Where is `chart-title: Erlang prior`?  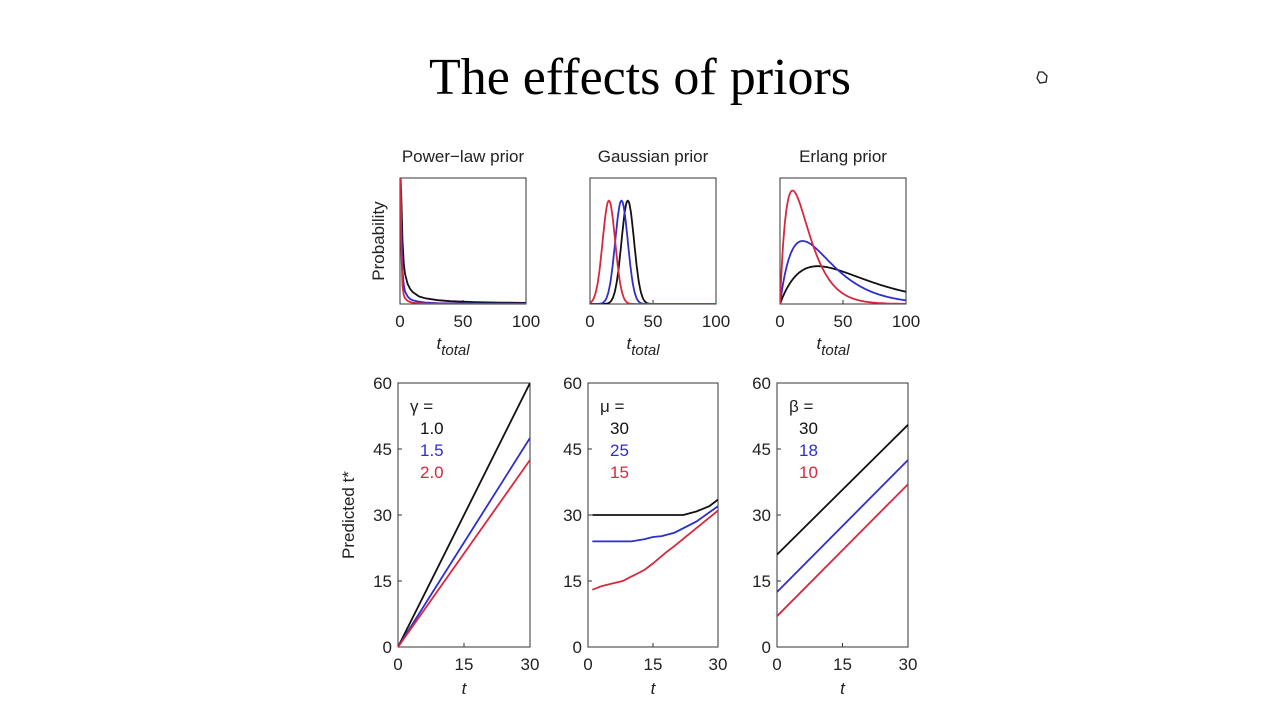
chart-title: Erlang prior is located at coordinates (843, 156).